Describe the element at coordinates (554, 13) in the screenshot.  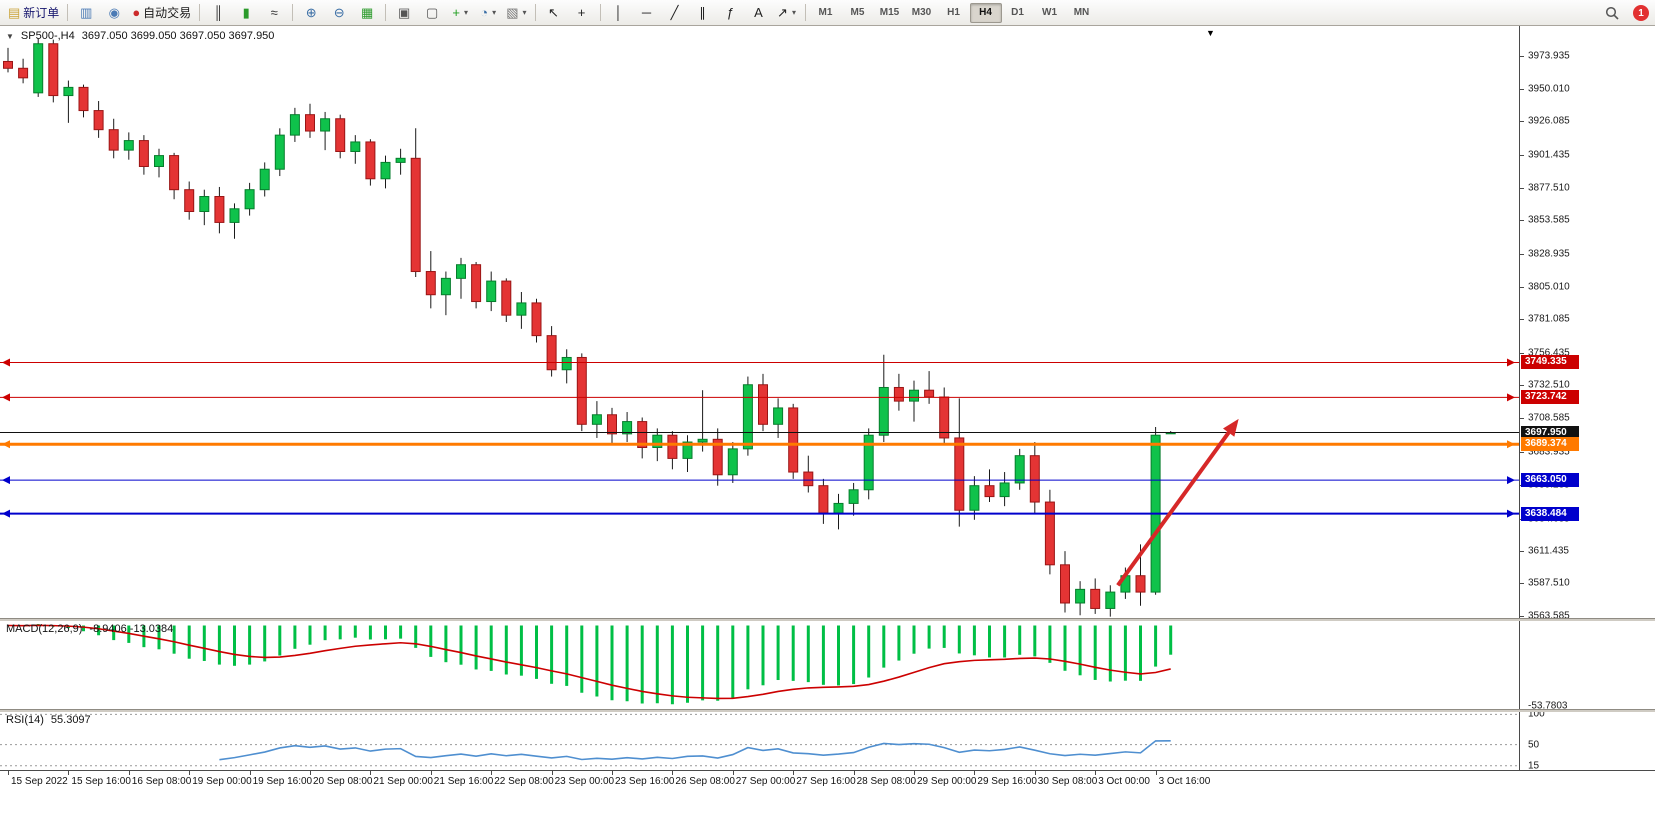
I see `cursor-button: ↖` at that location.